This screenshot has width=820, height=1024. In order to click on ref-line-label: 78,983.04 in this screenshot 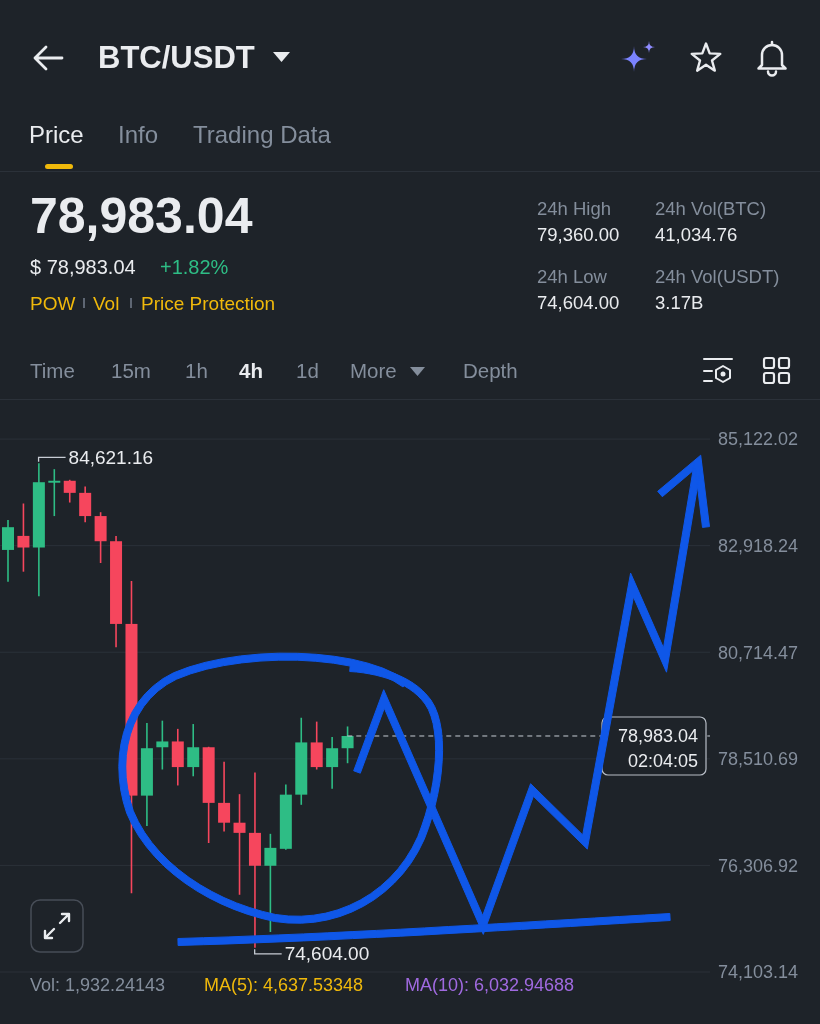, I will do `click(657, 735)`.